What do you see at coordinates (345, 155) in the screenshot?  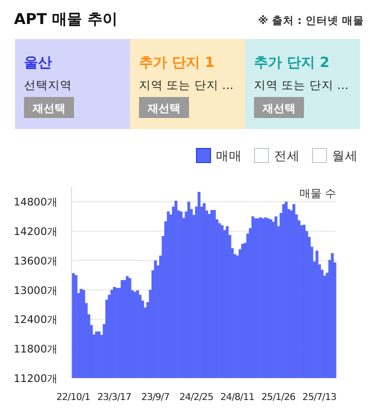 I see `text: 월세` at bounding box center [345, 155].